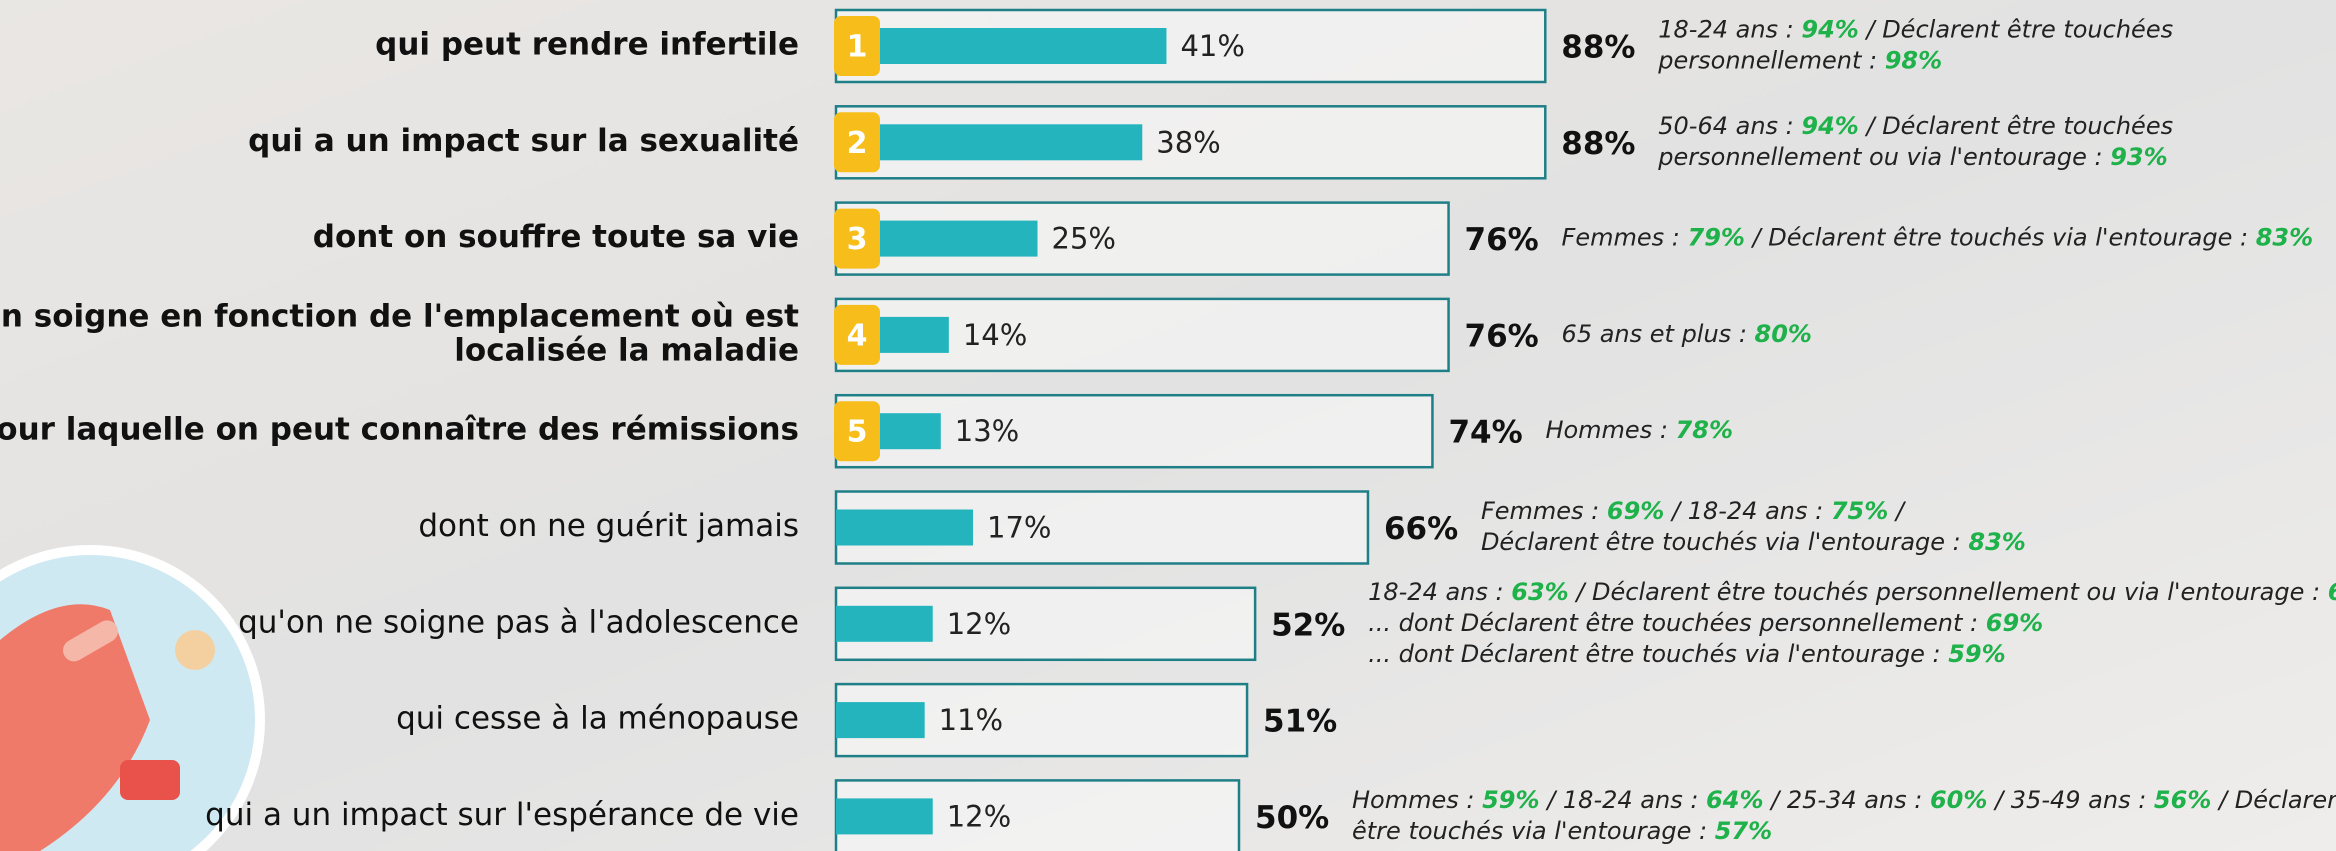  I want to click on note: Femmes : 69% / 18-24 ans : 75% /, so click(1694, 511).